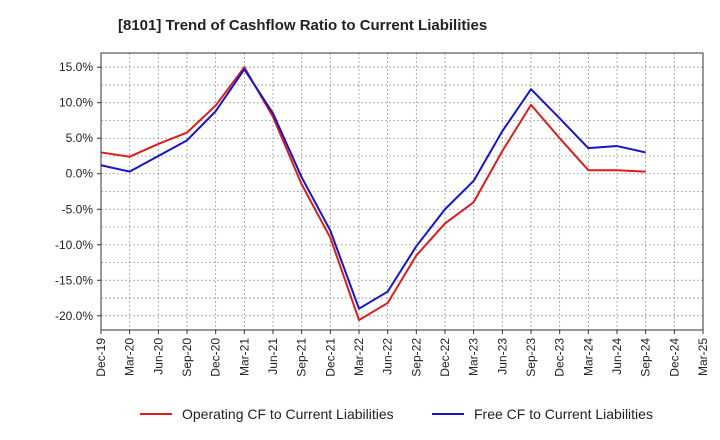 This screenshot has height=440, width=720. Describe the element at coordinates (273, 356) in the screenshot. I see `x-tick-label: Jun-21` at that location.